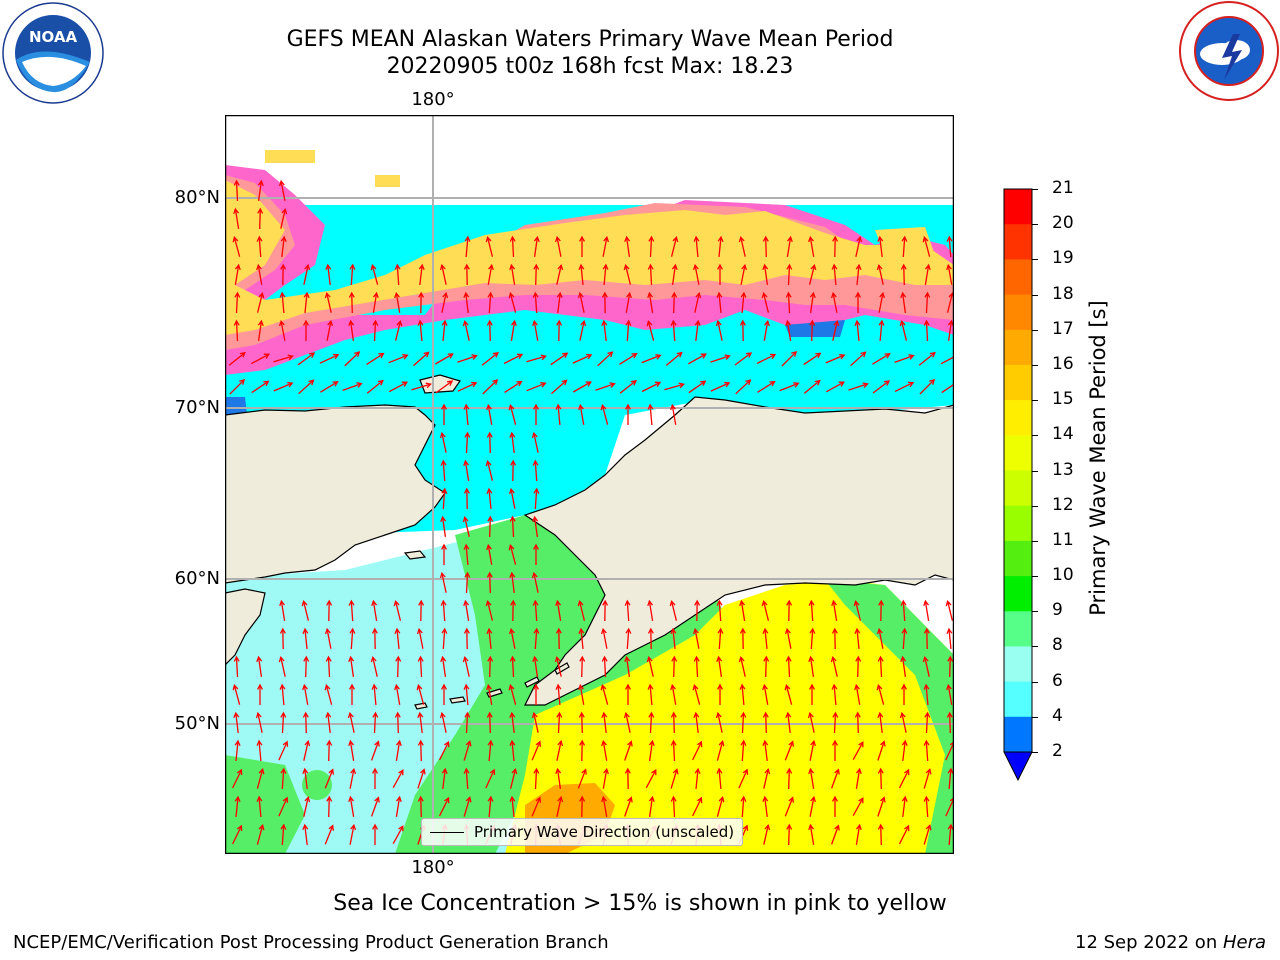 The image size is (1280, 960). What do you see at coordinates (1035, 436) in the screenshot?
I see `colorbar-tick-mark` at bounding box center [1035, 436].